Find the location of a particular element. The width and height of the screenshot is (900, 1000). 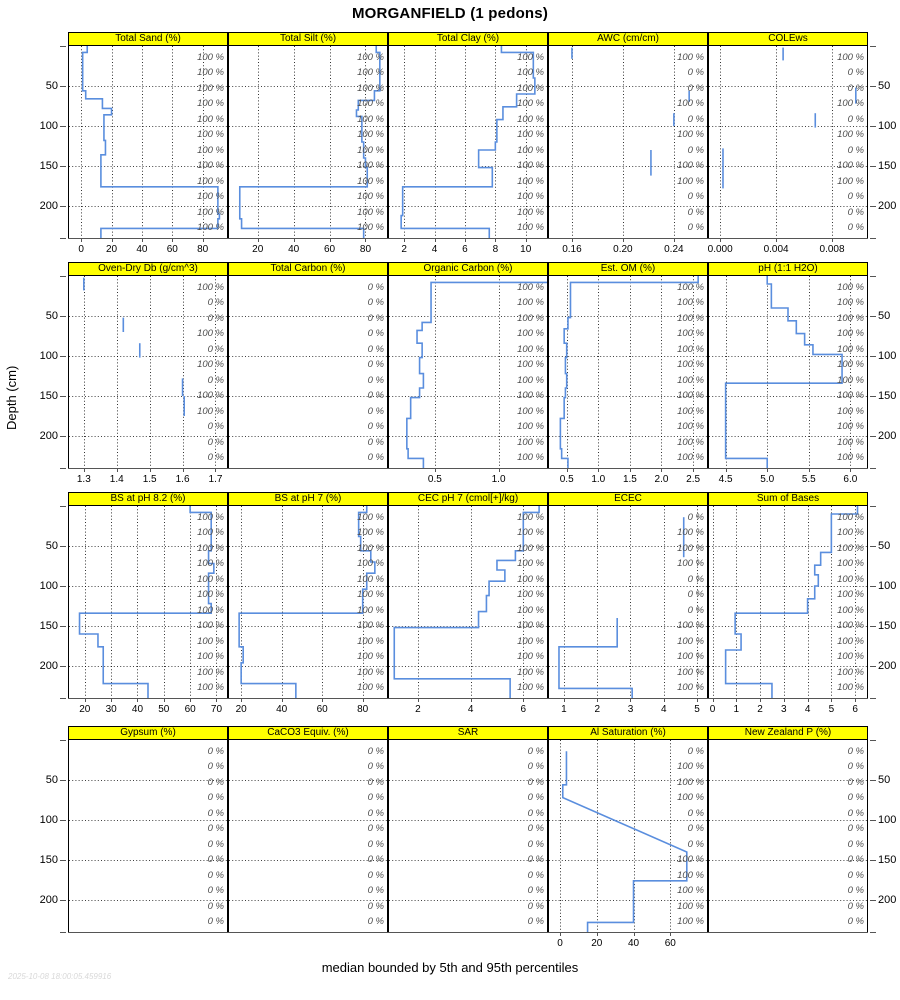

x-tick-label: 80 is located at coordinates (365, 249).